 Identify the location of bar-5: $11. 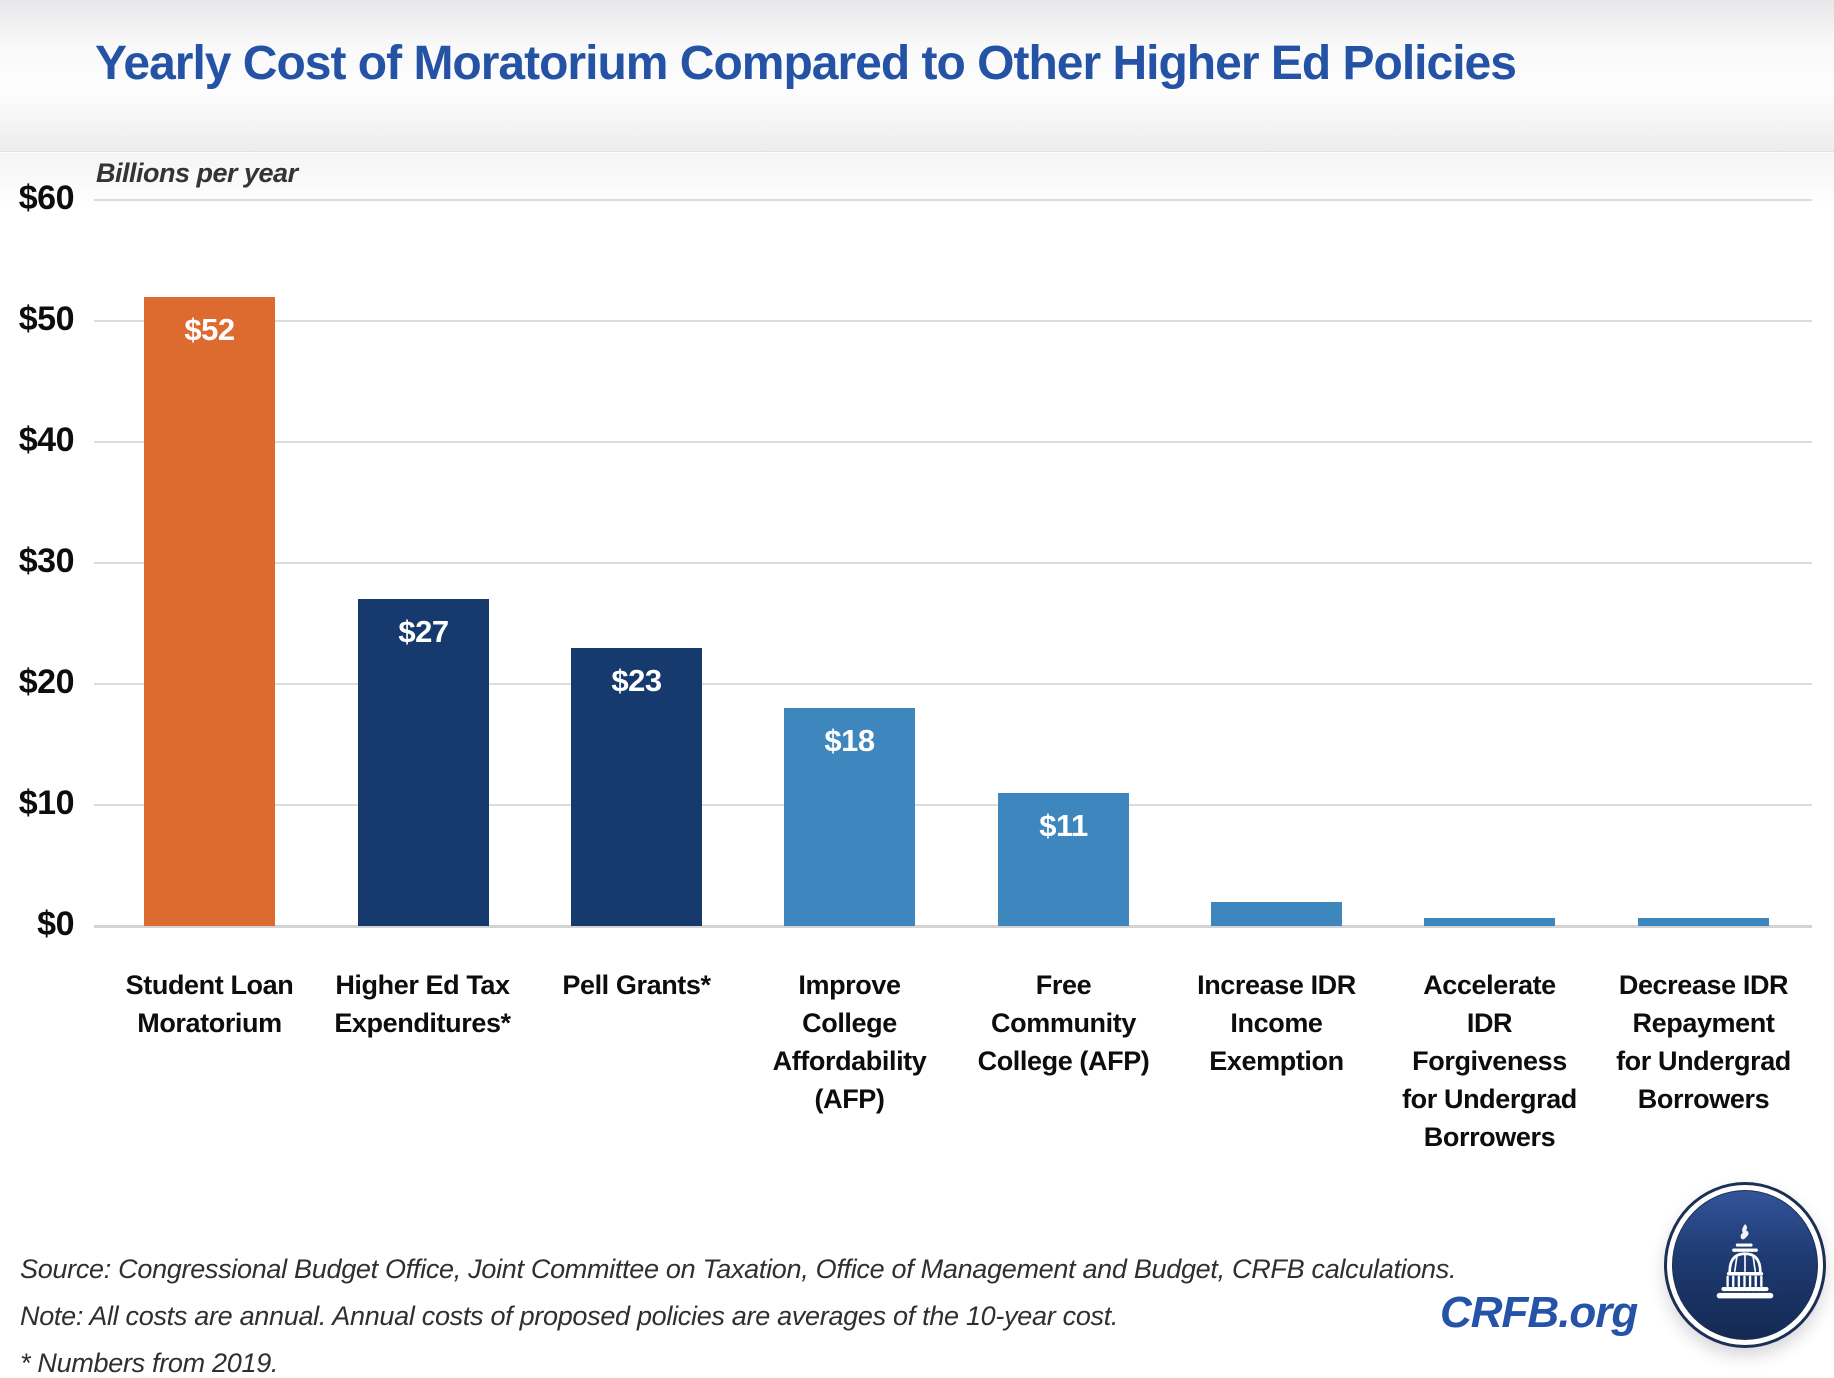
(1063, 859).